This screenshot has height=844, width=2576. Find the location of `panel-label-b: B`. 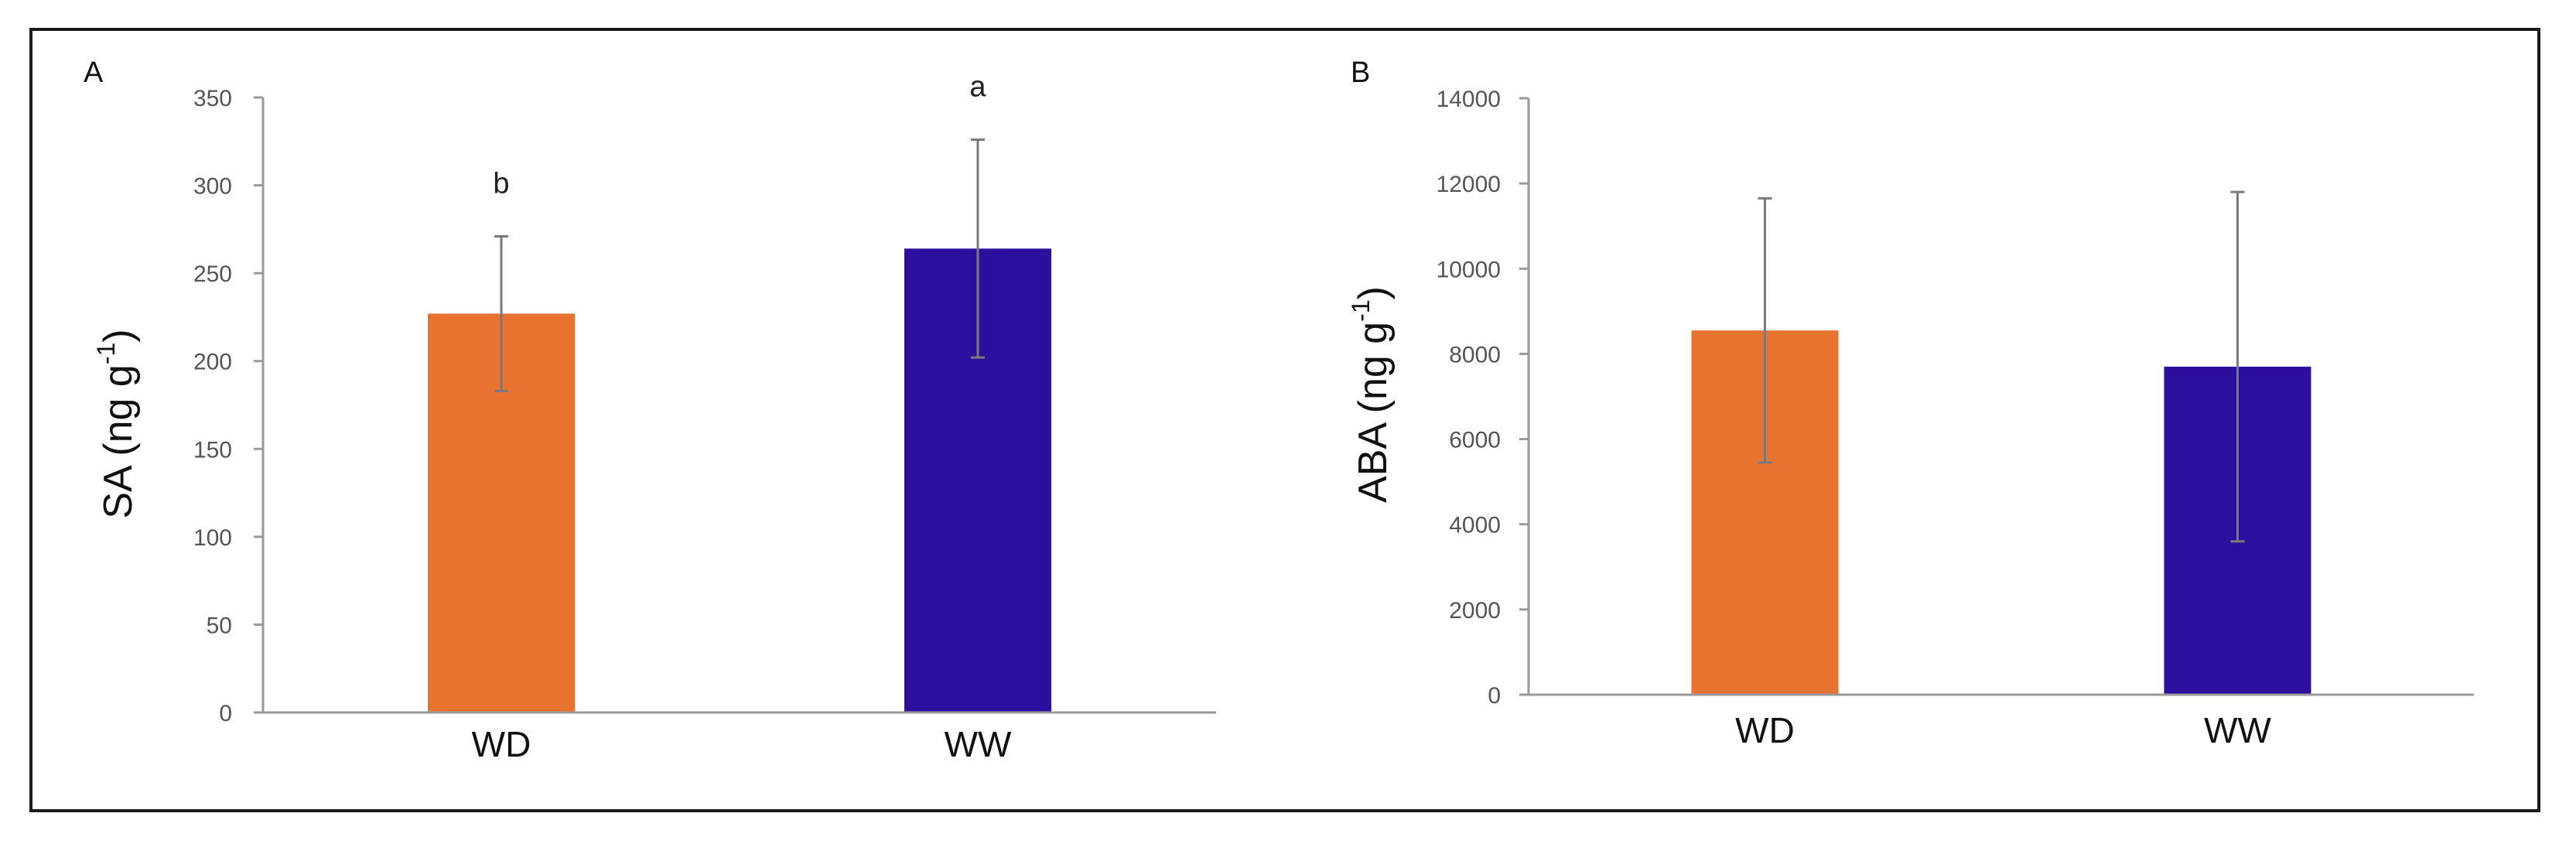

panel-label-b: B is located at coordinates (1360, 73).